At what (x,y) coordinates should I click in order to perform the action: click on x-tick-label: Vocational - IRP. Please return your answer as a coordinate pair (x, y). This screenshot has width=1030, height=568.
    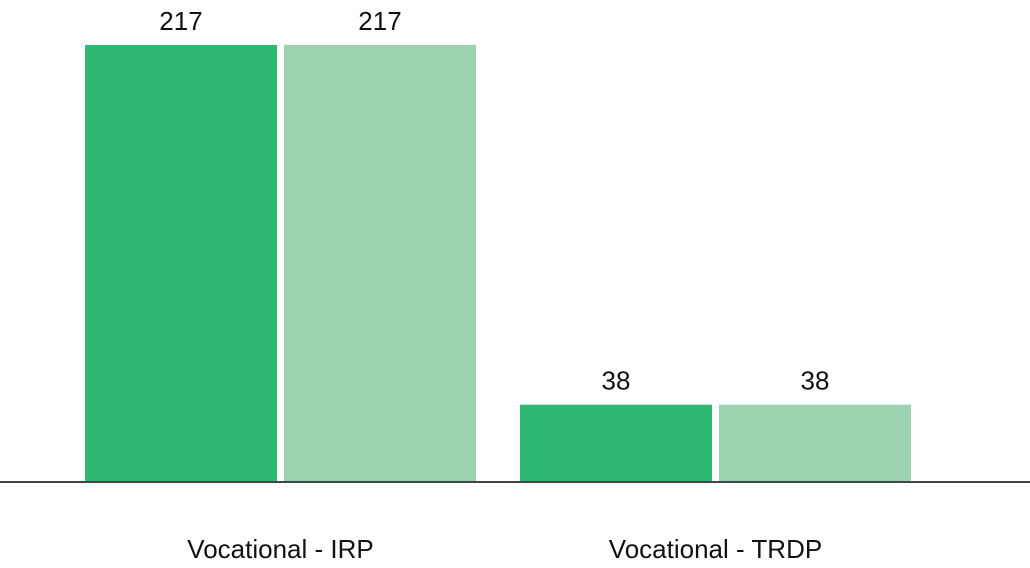
    Looking at the image, I should click on (280, 548).